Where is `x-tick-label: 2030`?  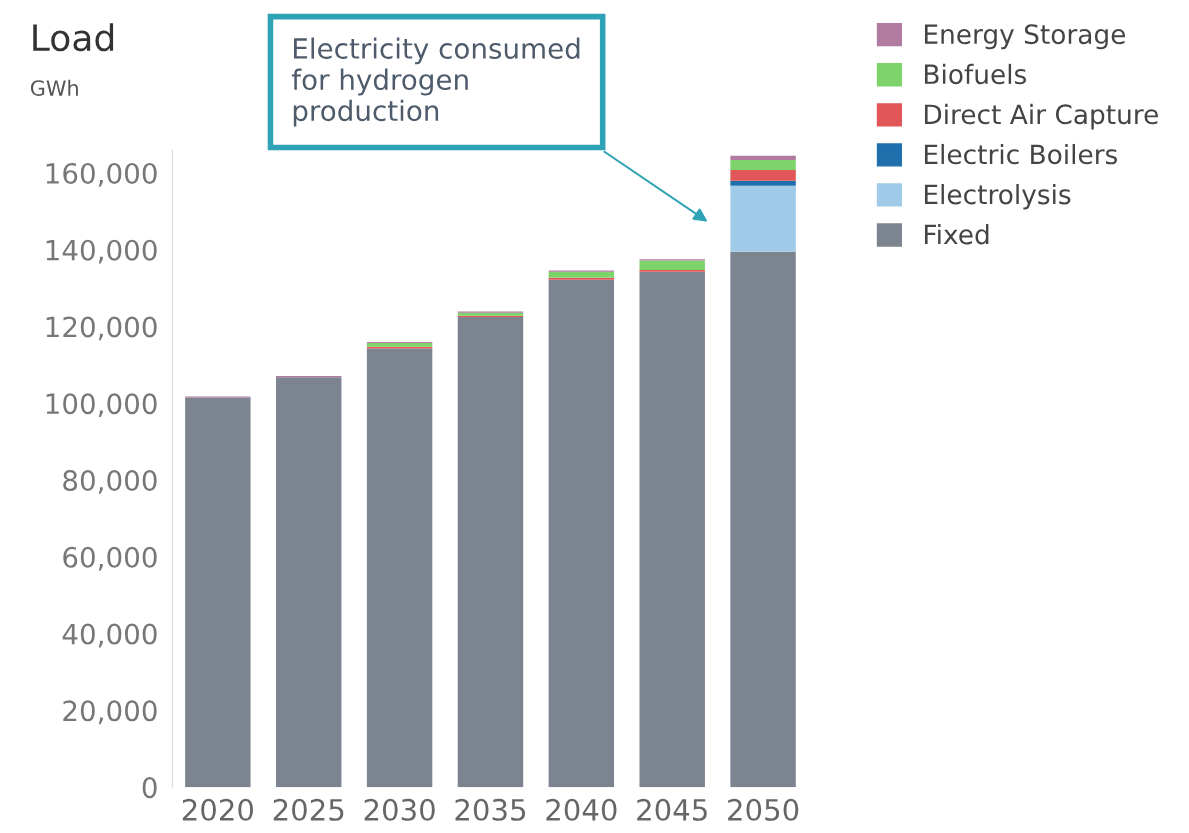 x-tick-label: 2030 is located at coordinates (399, 809).